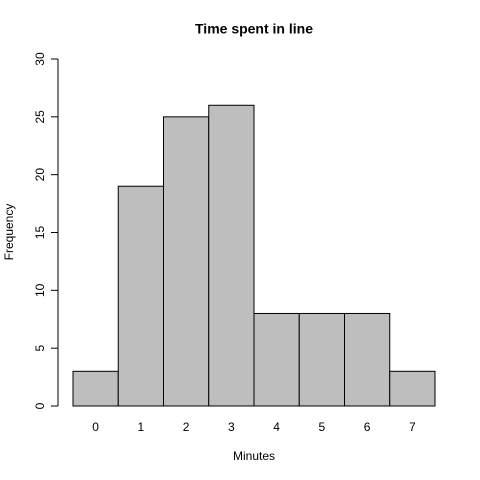  Describe the element at coordinates (40, 405) in the screenshot. I see `y-tick-label: 0` at that location.